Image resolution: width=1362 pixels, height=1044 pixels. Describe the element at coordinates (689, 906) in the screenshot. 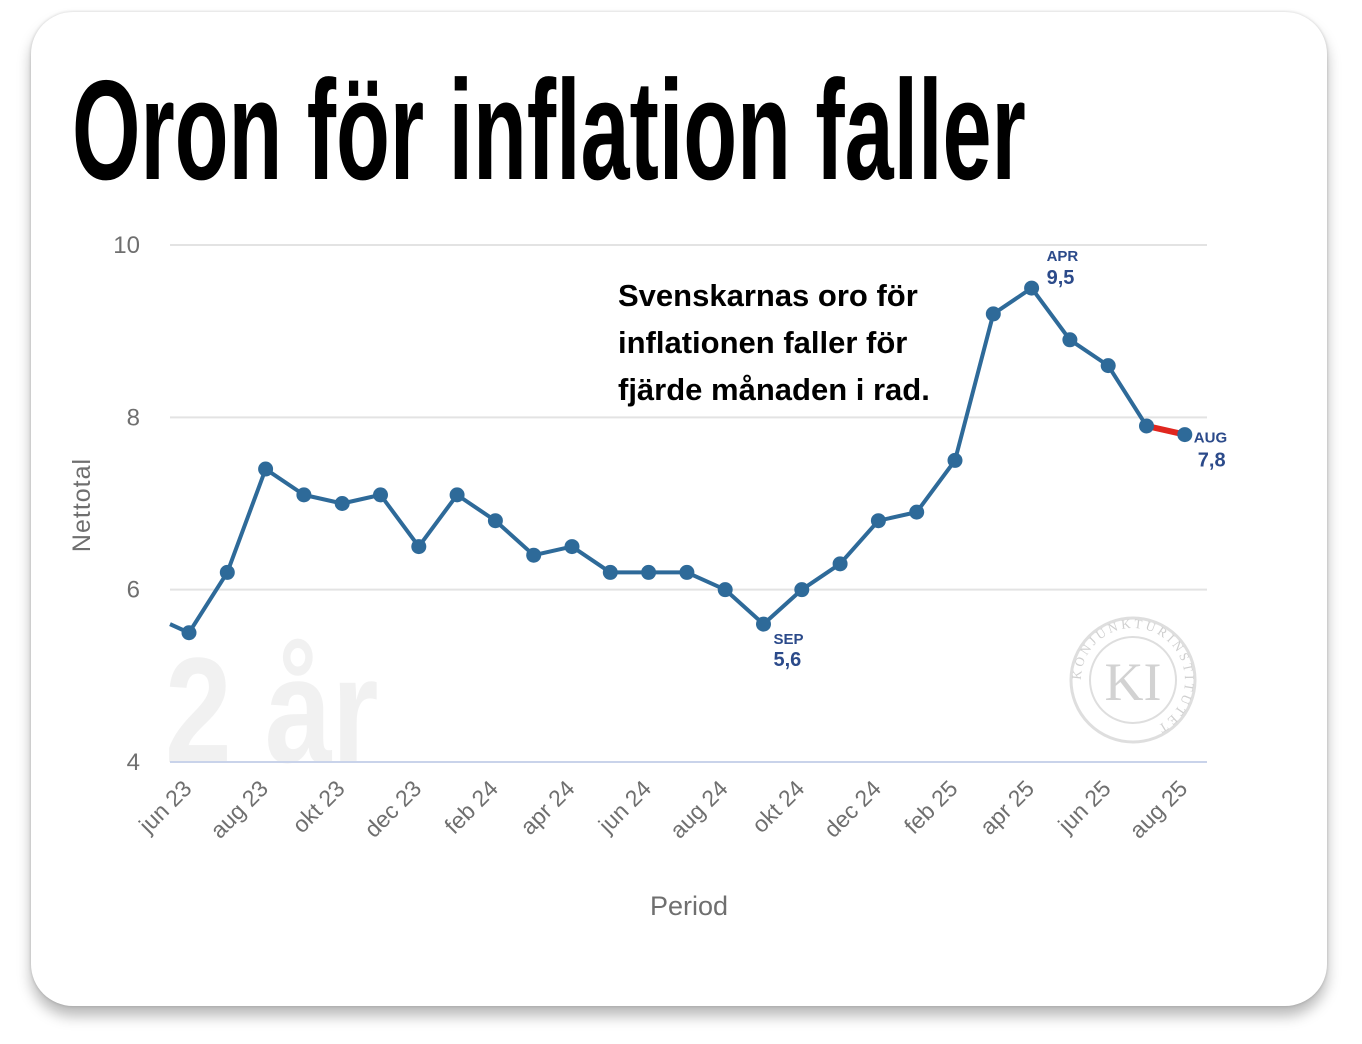

I see `x-axis-title: Period` at that location.